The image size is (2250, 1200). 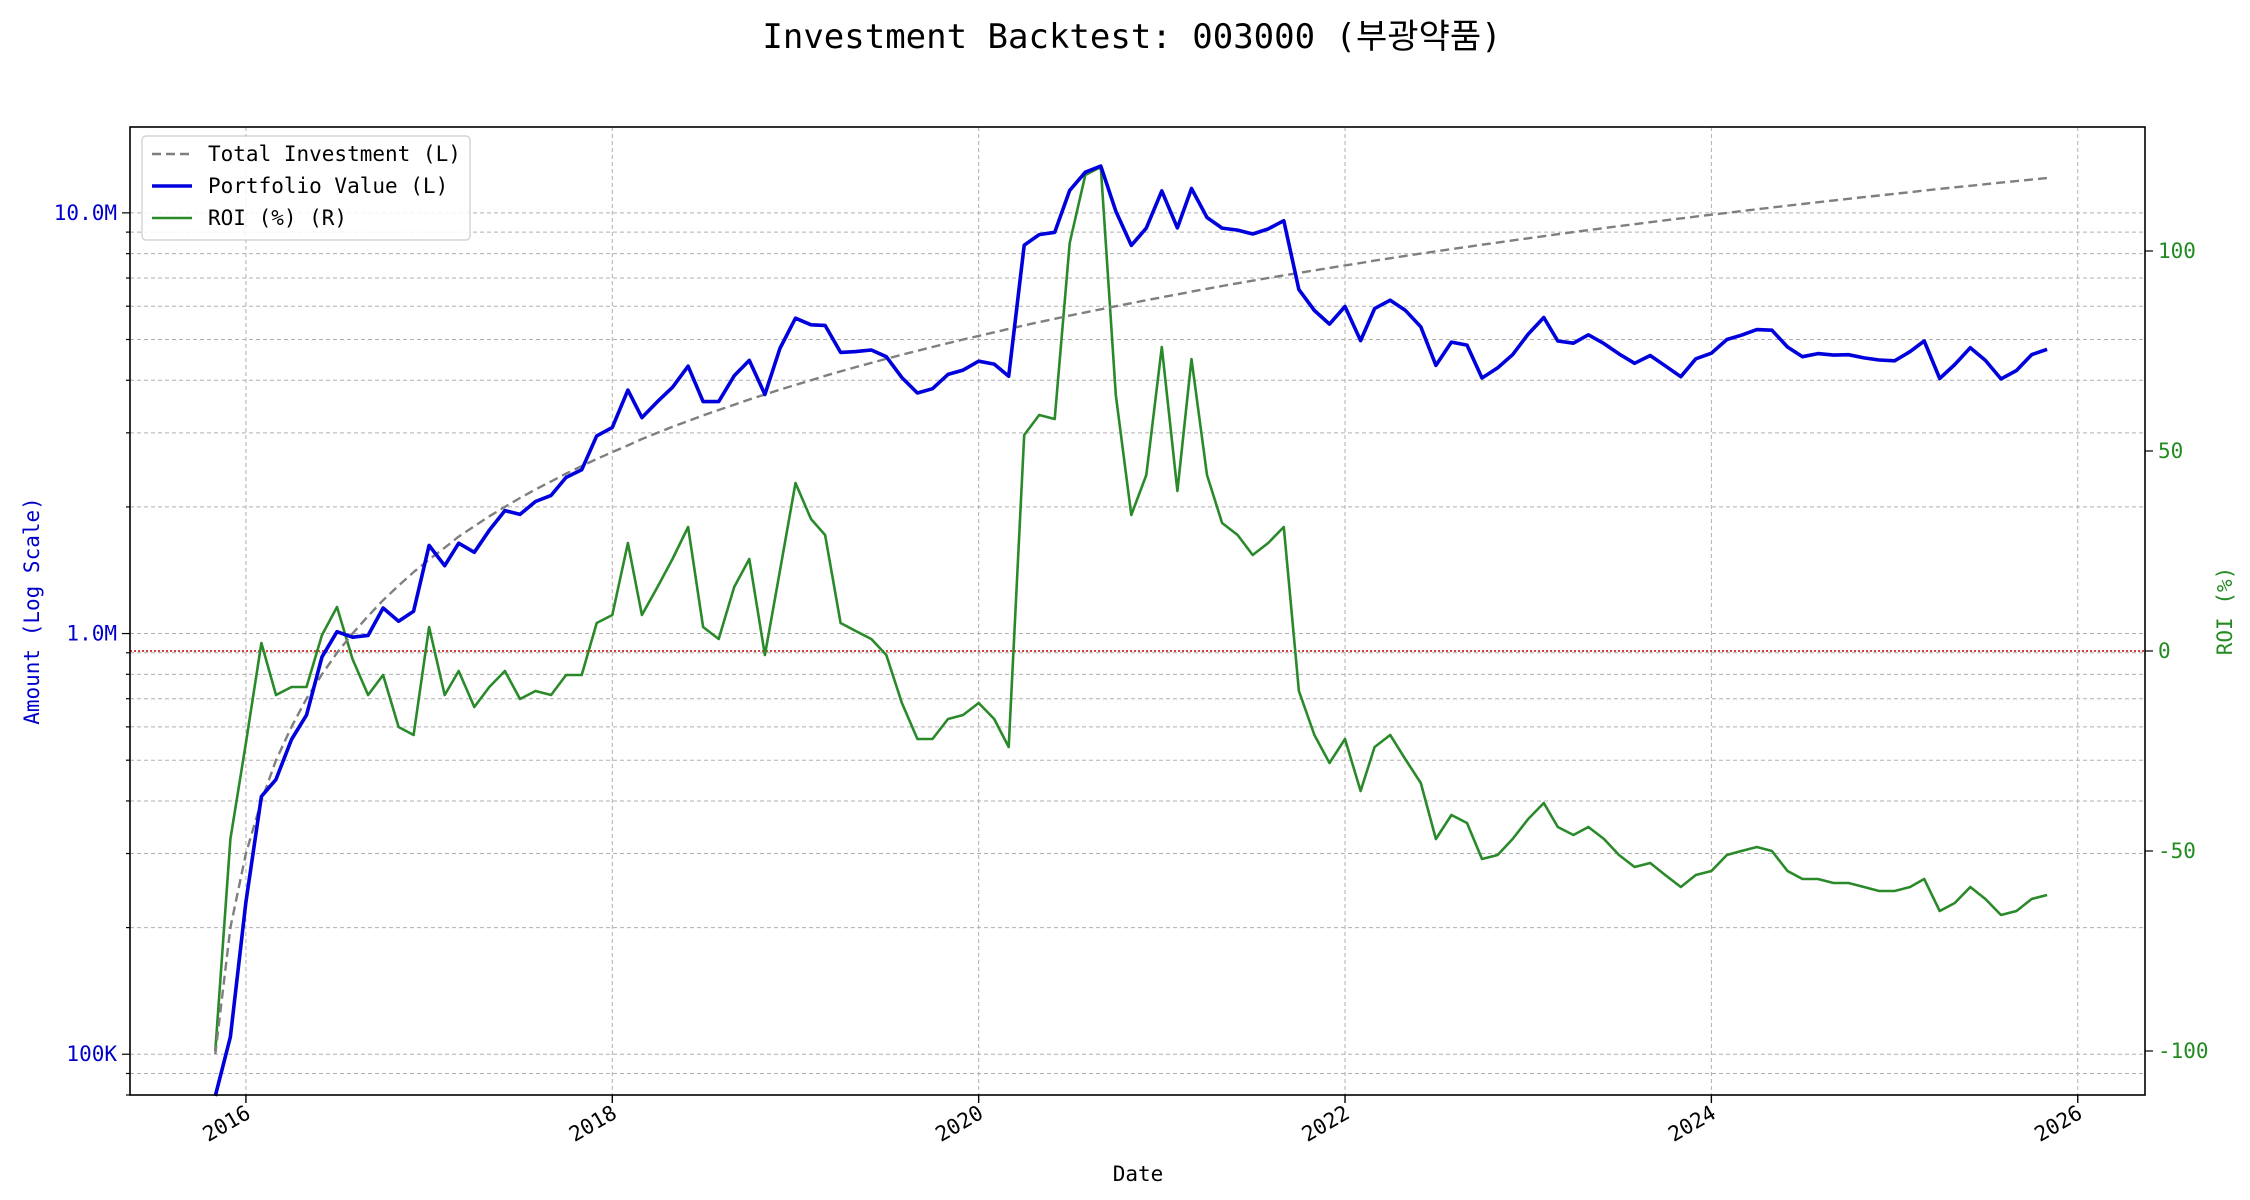 What do you see at coordinates (91, 634) in the screenshot?
I see `left-tick-label: 1.0M` at bounding box center [91, 634].